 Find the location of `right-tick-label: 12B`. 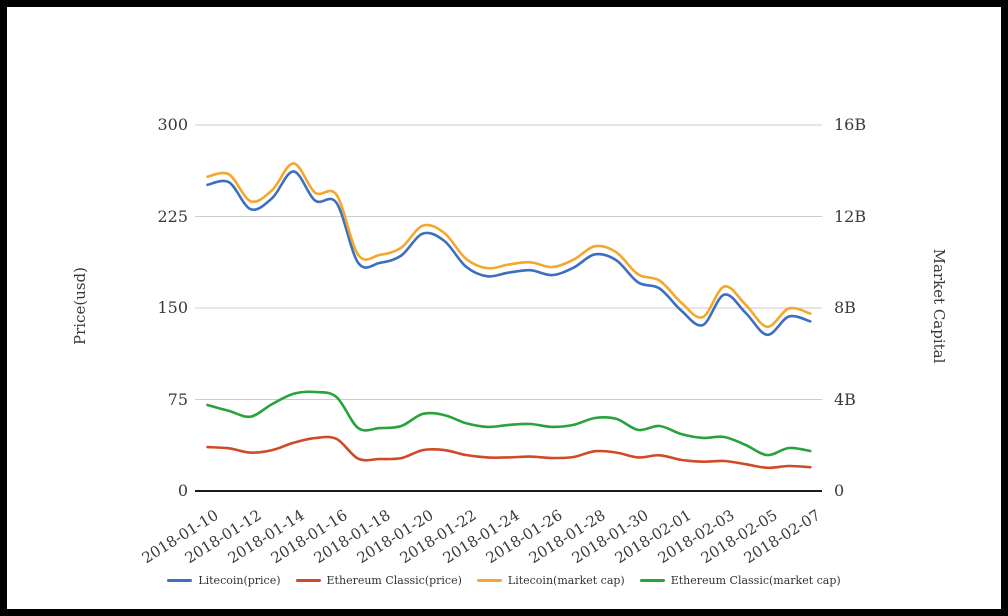

right-tick-label: 12B is located at coordinates (850, 216).